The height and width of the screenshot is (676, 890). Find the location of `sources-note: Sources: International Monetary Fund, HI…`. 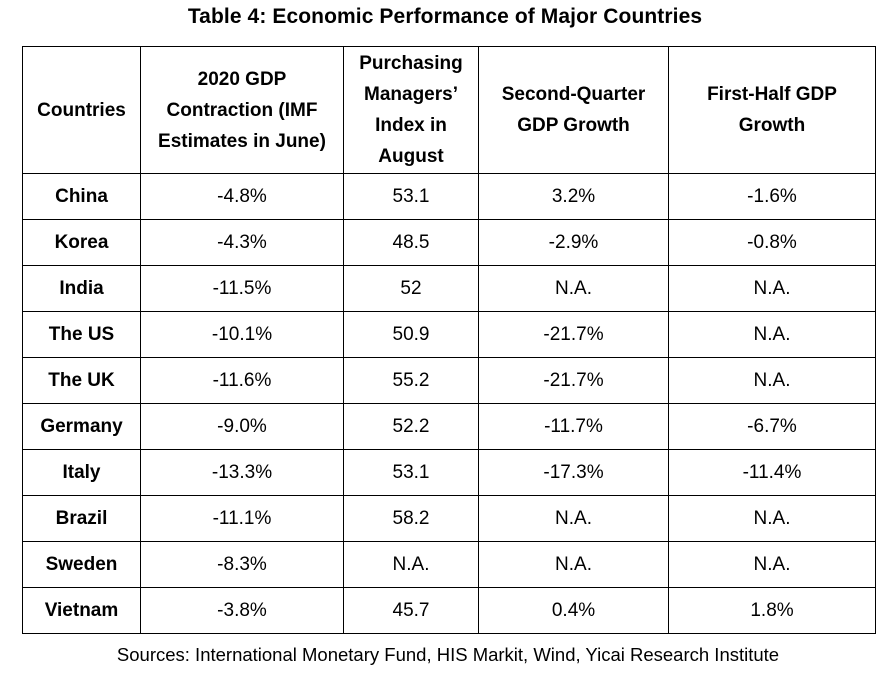

sources-note: Sources: International Monetary Fund, HI… is located at coordinates (448, 654).